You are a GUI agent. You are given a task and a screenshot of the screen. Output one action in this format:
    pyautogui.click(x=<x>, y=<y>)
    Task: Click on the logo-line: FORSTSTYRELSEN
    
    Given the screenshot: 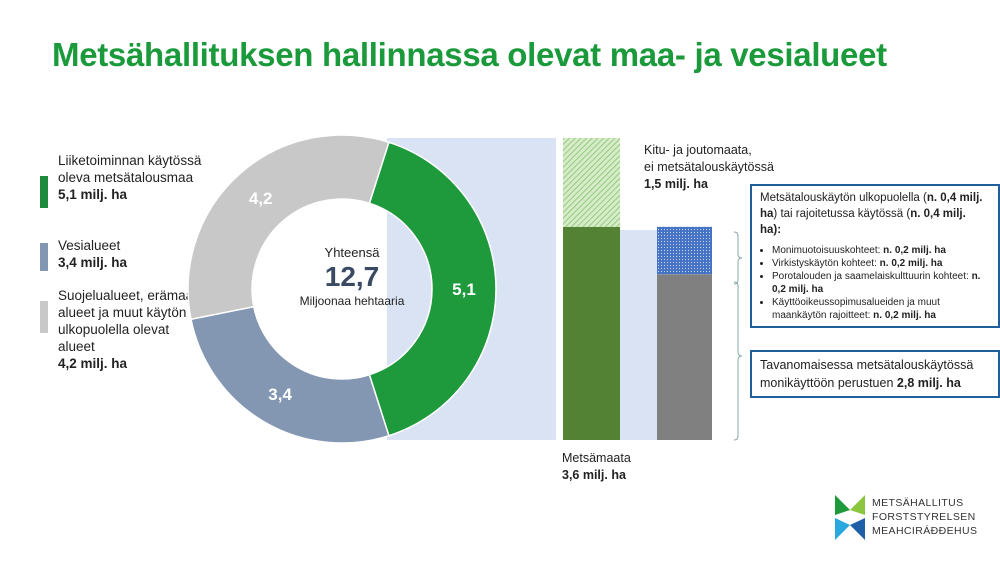 What is the action you would take?
    pyautogui.click(x=924, y=517)
    